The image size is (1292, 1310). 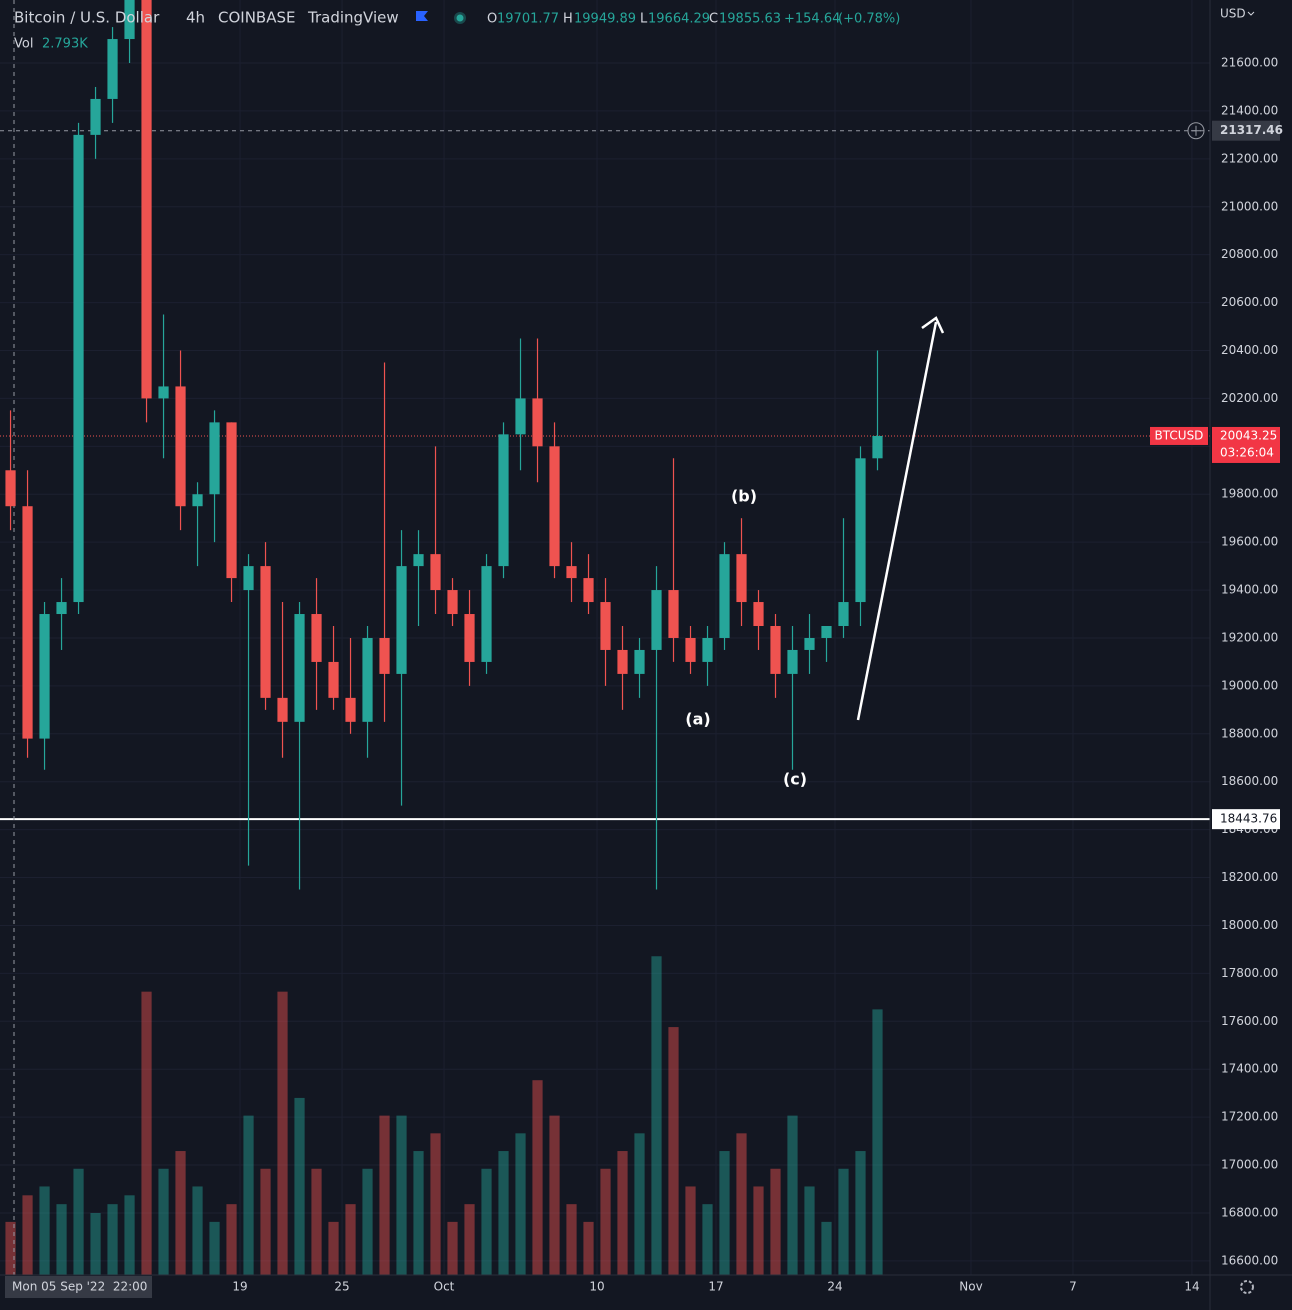 I want to click on ohlc-key: L, so click(x=644, y=19).